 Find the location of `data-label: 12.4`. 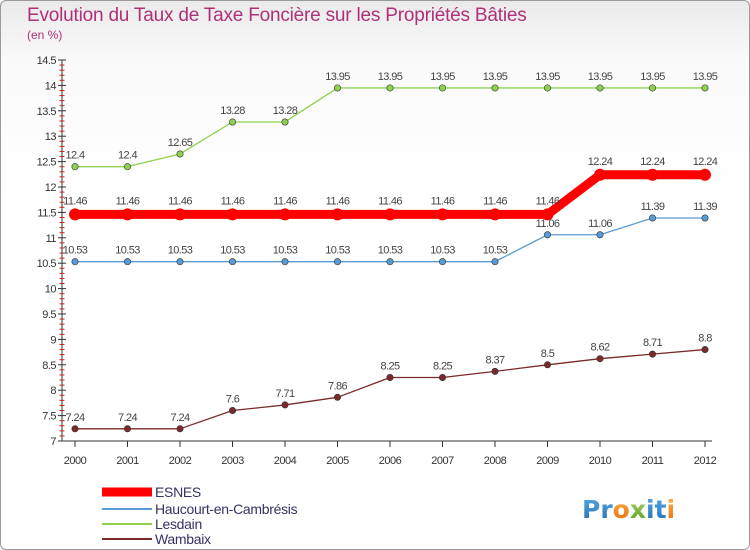

data-label: 12.4 is located at coordinates (127, 156).